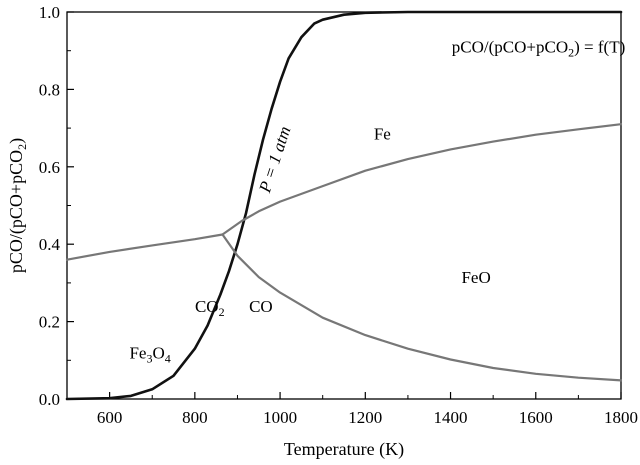 The height and width of the screenshot is (465, 640). I want to click on y-axis-title-sub: 2, so click(22, 147).